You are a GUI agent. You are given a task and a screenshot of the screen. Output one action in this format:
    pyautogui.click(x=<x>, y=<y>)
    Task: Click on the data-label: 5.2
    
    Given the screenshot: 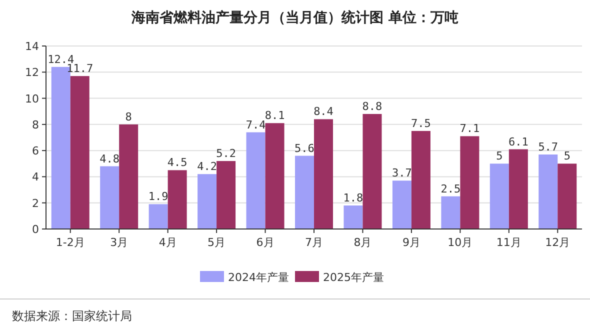 What is the action you would take?
    pyautogui.click(x=226, y=153)
    